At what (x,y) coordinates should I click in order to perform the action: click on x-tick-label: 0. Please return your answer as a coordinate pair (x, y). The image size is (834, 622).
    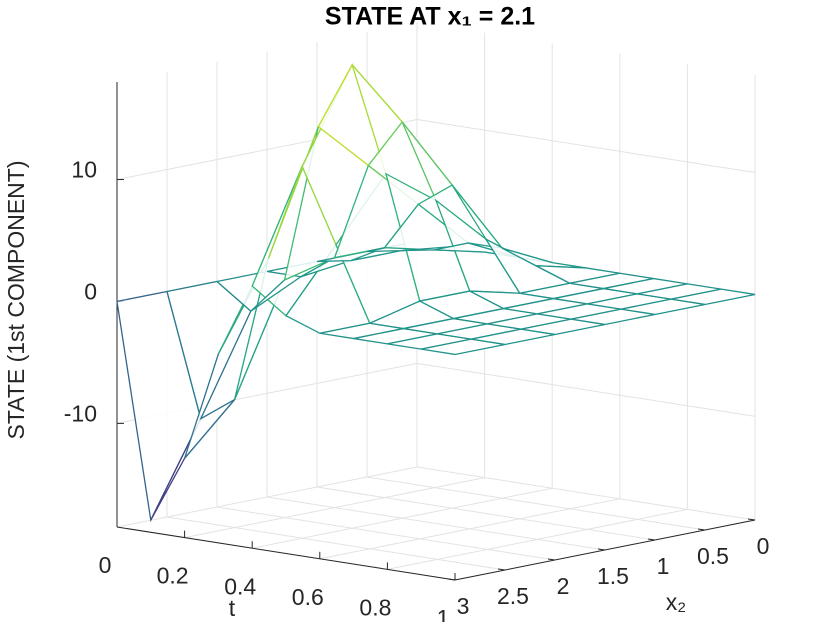
    Looking at the image, I should click on (105, 565).